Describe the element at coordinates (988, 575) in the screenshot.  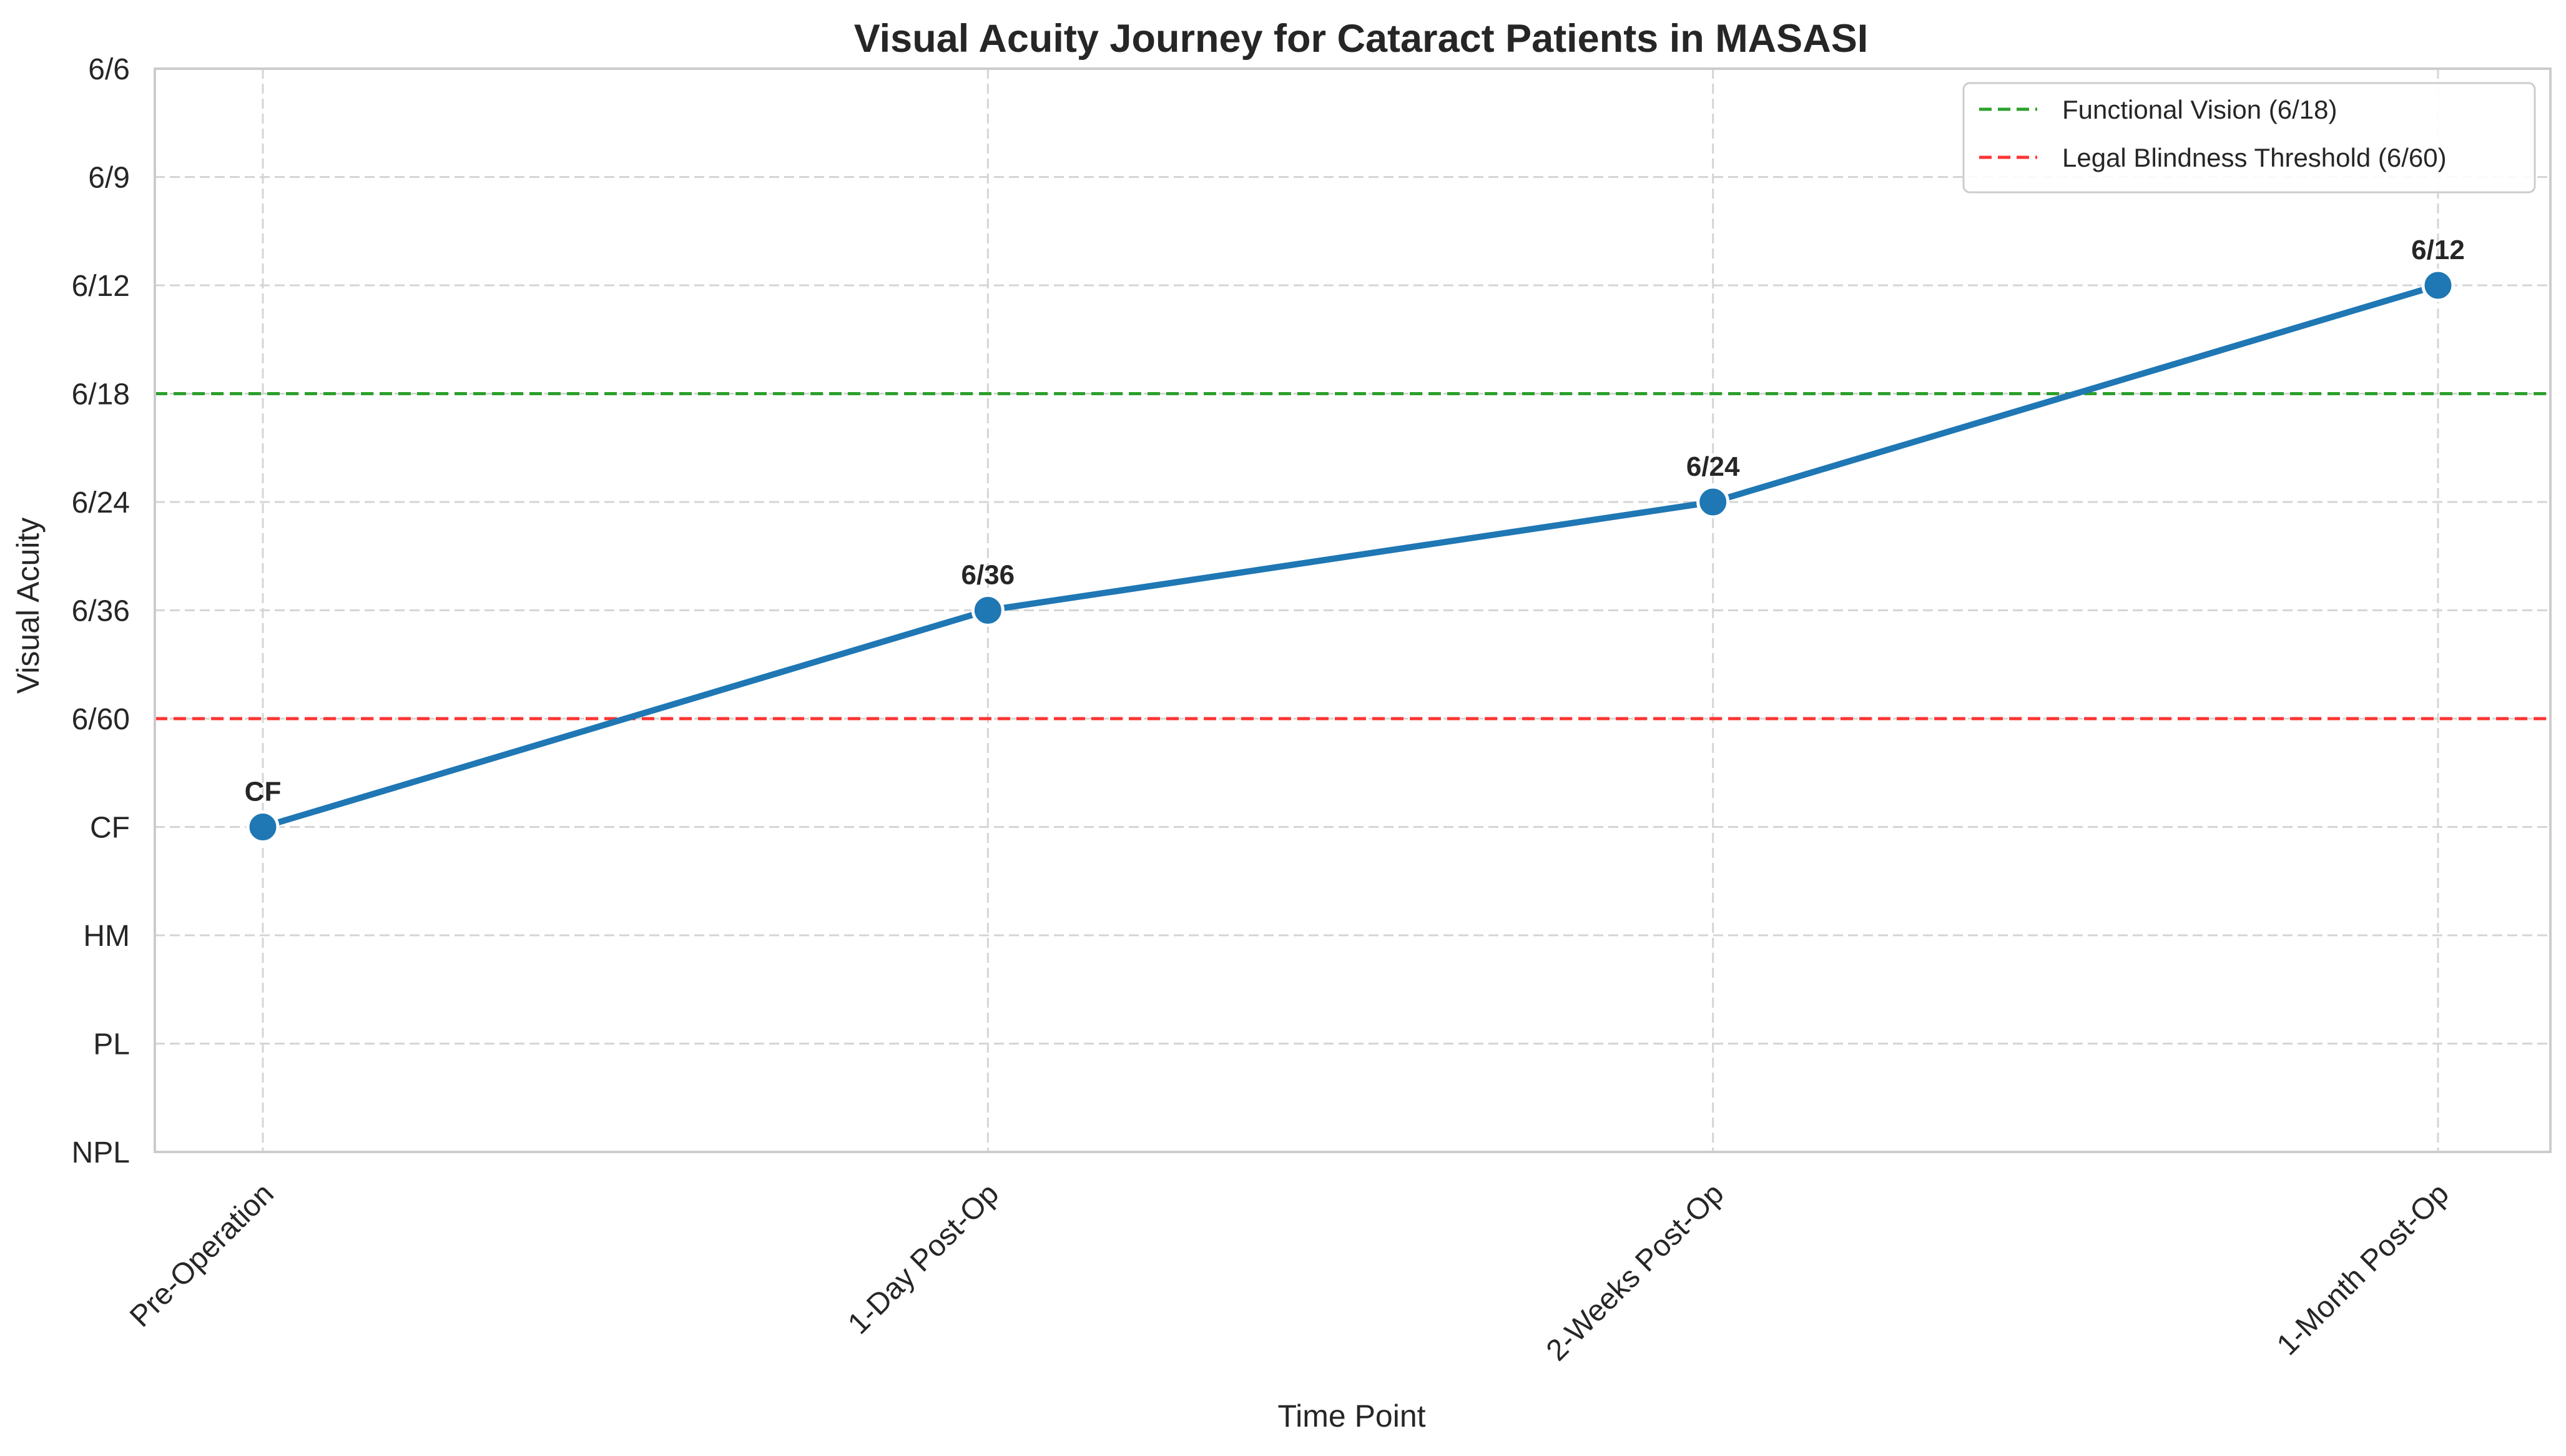
I see `data-label: 6/36` at that location.